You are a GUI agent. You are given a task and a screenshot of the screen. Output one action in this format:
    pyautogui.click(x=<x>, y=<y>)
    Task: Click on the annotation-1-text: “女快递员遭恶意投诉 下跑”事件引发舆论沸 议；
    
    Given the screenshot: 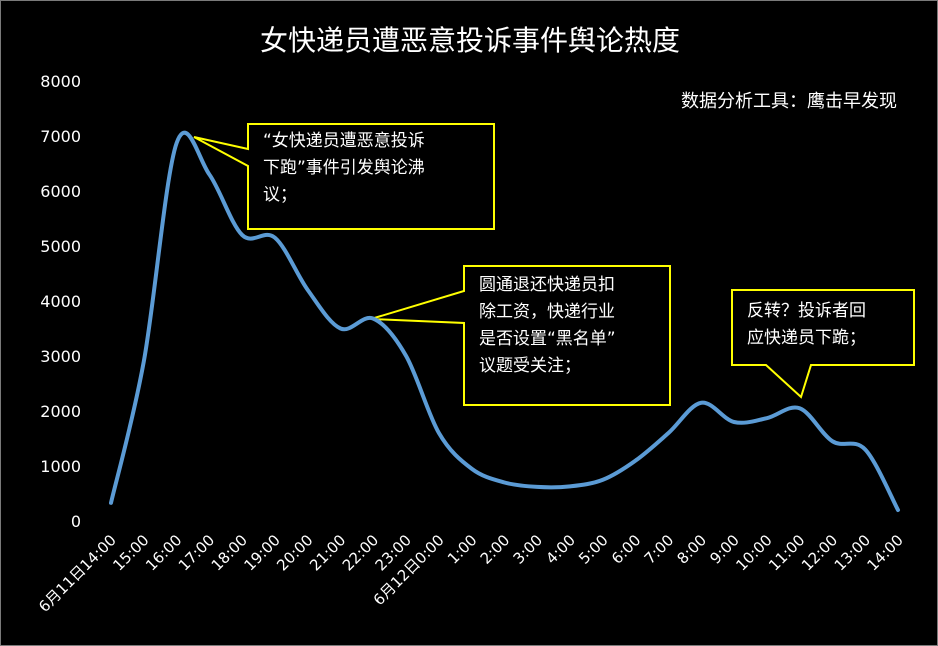 What is the action you would take?
    pyautogui.click(x=344, y=168)
    